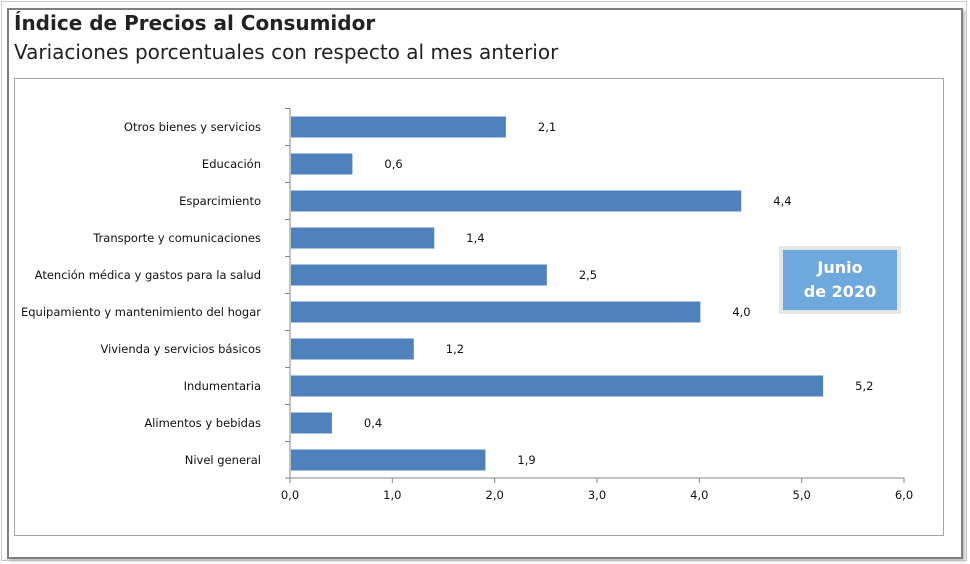 Image resolution: width=970 pixels, height=564 pixels. I want to click on badge-year: de 2020, so click(840, 291).